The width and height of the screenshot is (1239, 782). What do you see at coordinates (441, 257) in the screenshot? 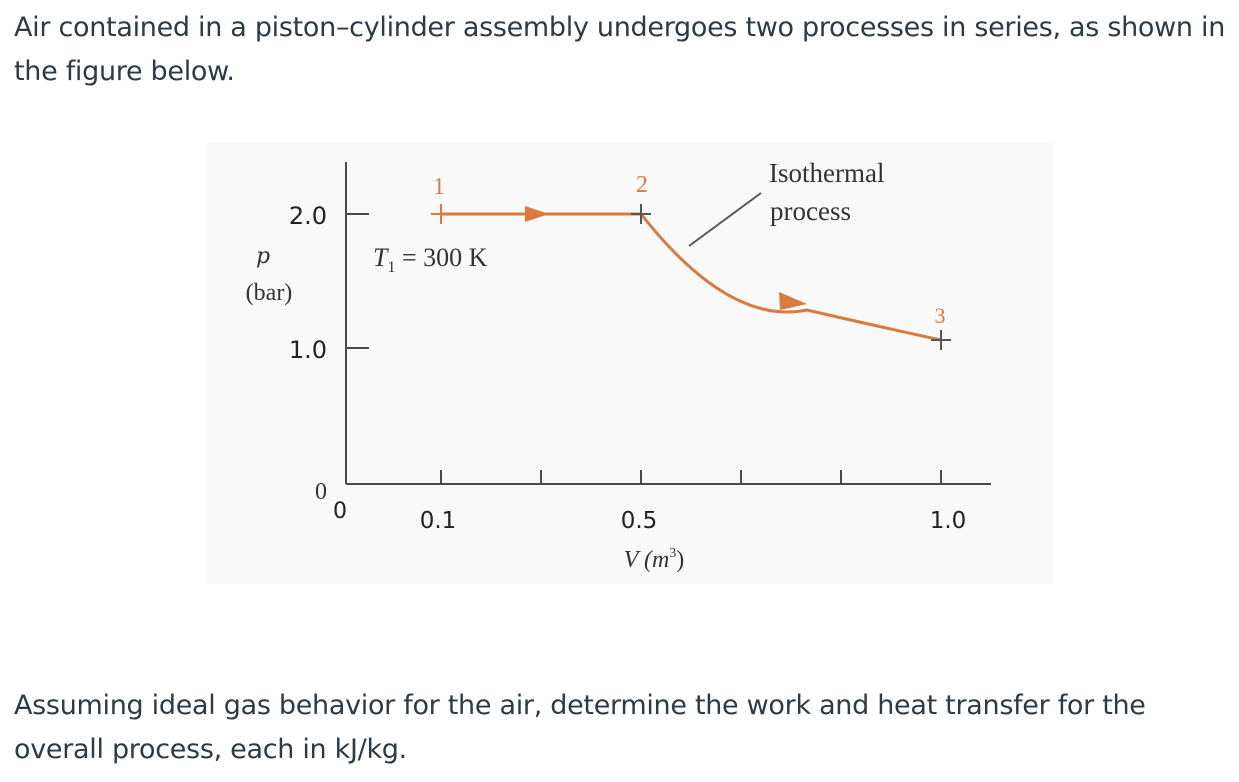
I see `initial-temp-rest: = 300 K` at bounding box center [441, 257].